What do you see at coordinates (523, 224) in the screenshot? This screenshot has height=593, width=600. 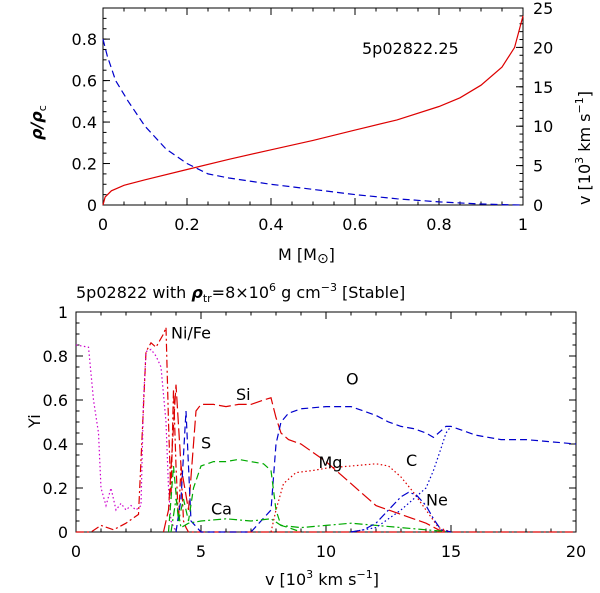 I see `top-x-tick-label: 1` at bounding box center [523, 224].